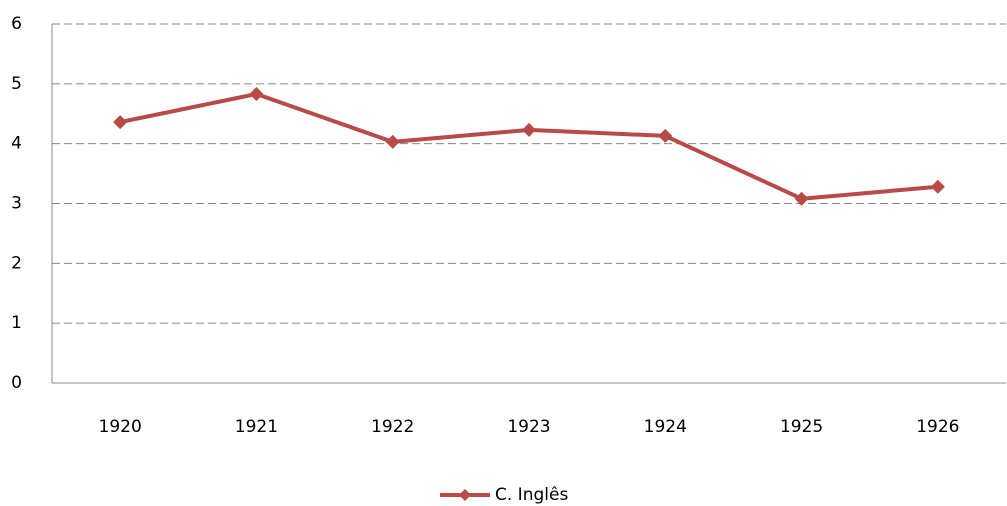 The height and width of the screenshot is (506, 1007). Describe the element at coordinates (937, 427) in the screenshot. I see `x-tick-label: 1926` at that location.